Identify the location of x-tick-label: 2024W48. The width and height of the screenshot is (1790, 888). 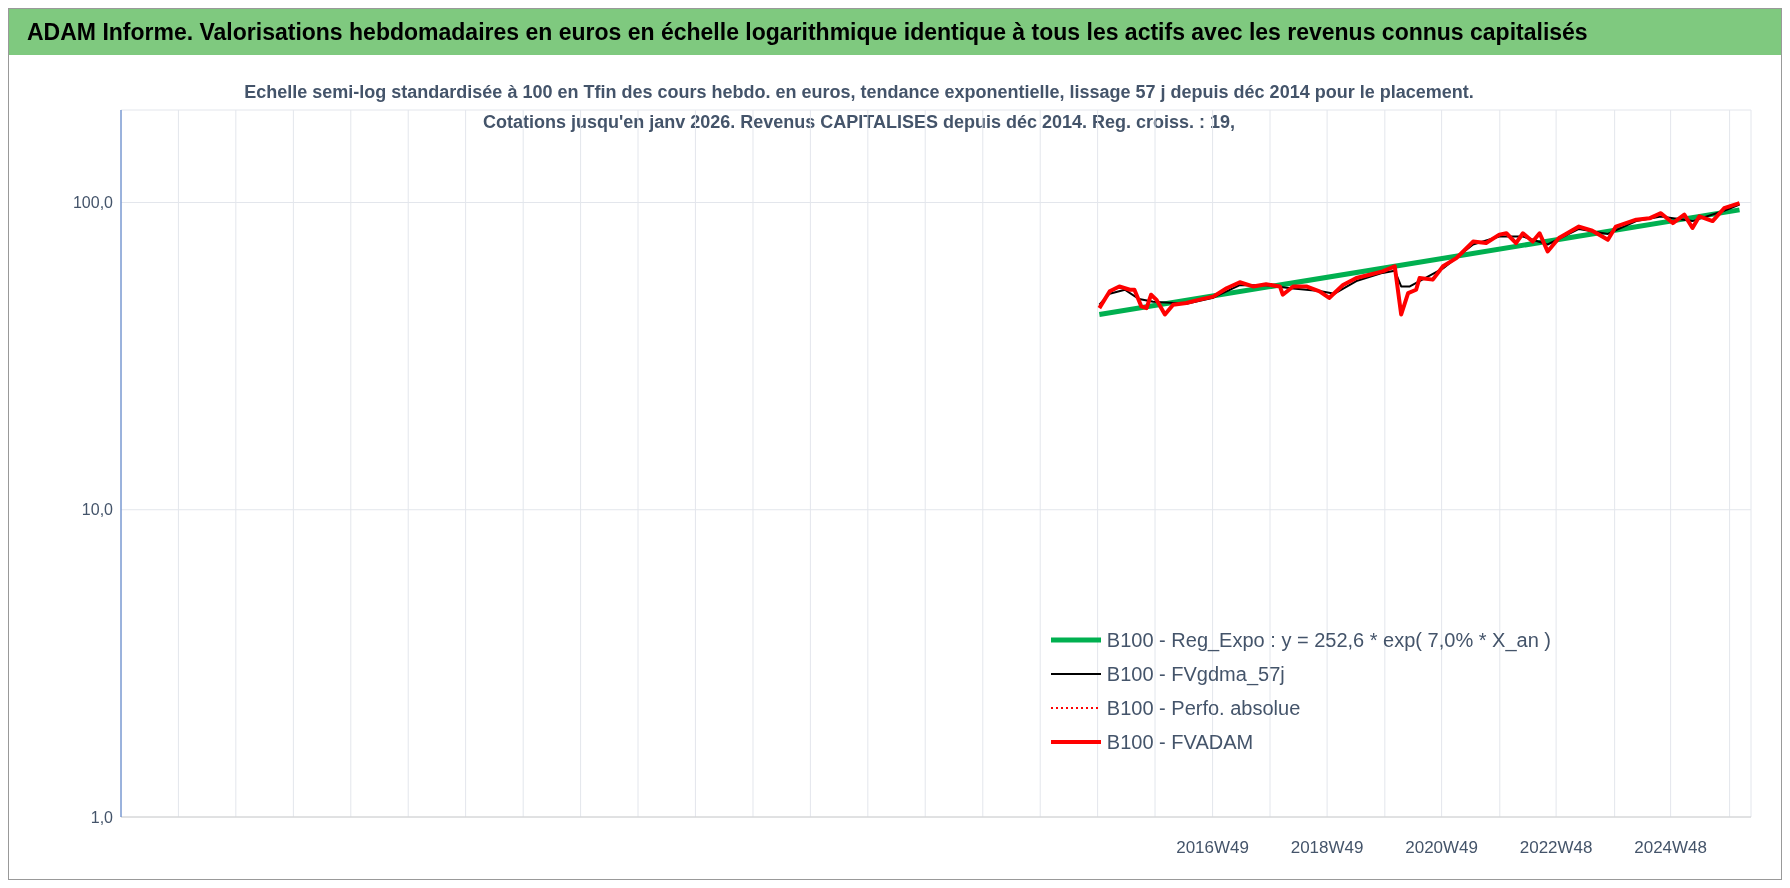
(1671, 848).